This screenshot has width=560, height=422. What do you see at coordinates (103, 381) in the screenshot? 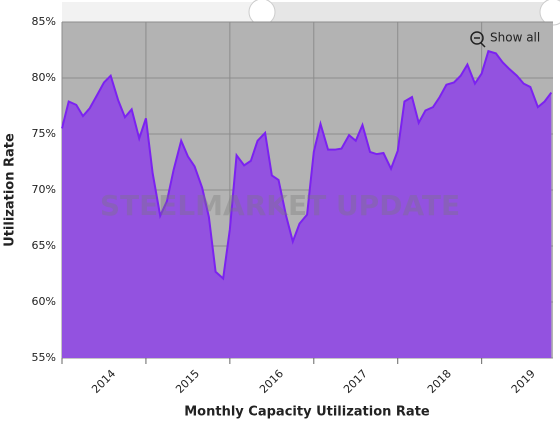
I see `x-tick-label: 2014` at bounding box center [103, 381].